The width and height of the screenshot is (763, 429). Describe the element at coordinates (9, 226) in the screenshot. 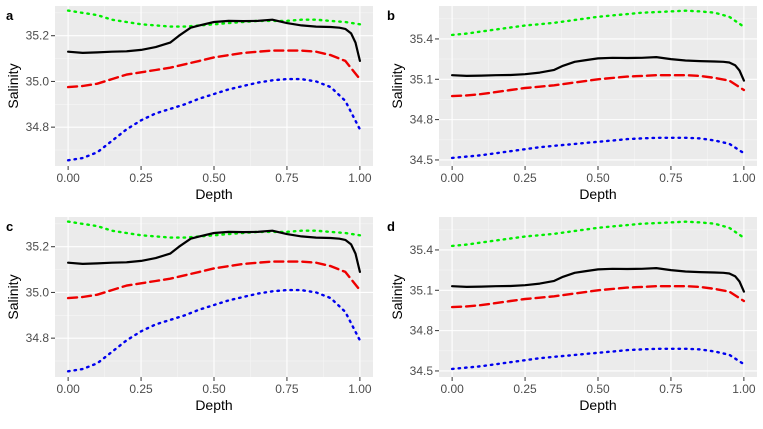

I see `panel-letter: c` at that location.